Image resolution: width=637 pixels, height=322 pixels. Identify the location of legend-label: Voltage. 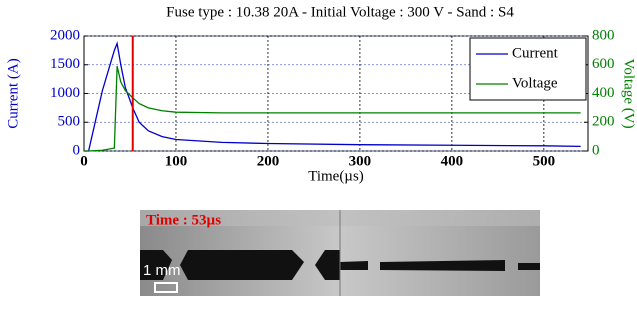
(535, 83).